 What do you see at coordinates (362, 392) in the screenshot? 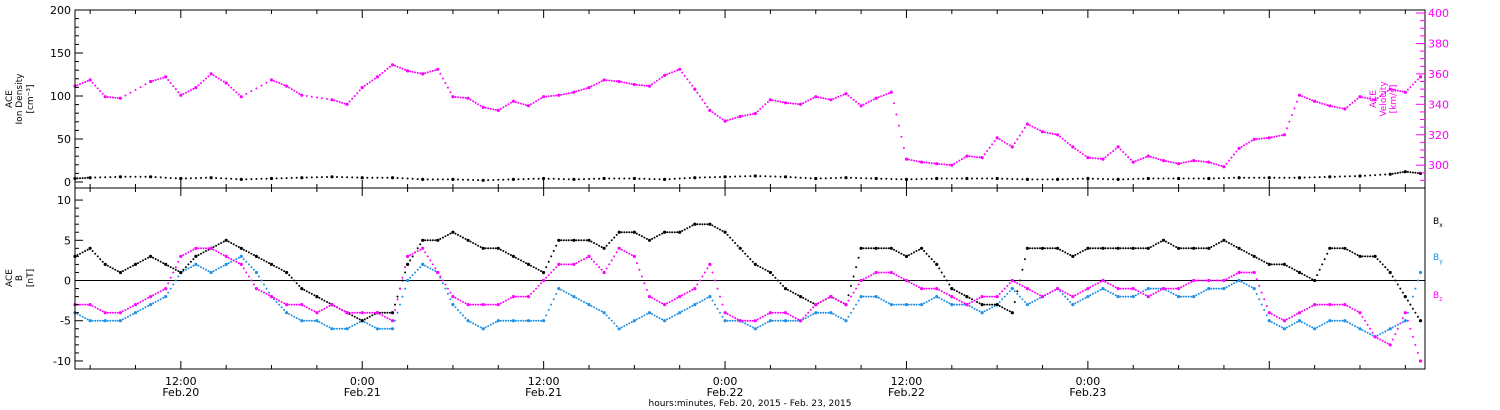
I see `date-tick-label: Feb.21` at bounding box center [362, 392].